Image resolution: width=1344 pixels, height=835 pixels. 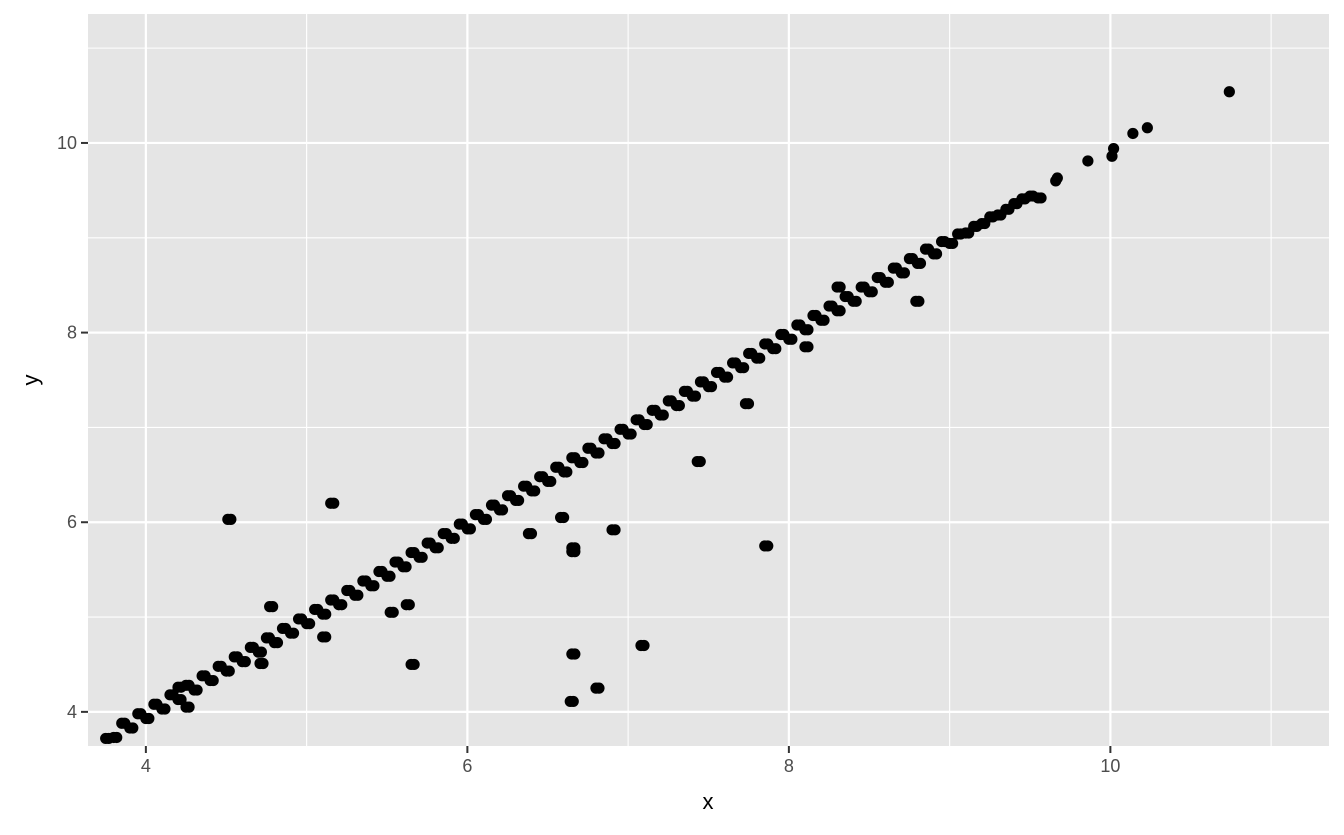 I want to click on x-tick-label: 4, so click(x=146, y=766).